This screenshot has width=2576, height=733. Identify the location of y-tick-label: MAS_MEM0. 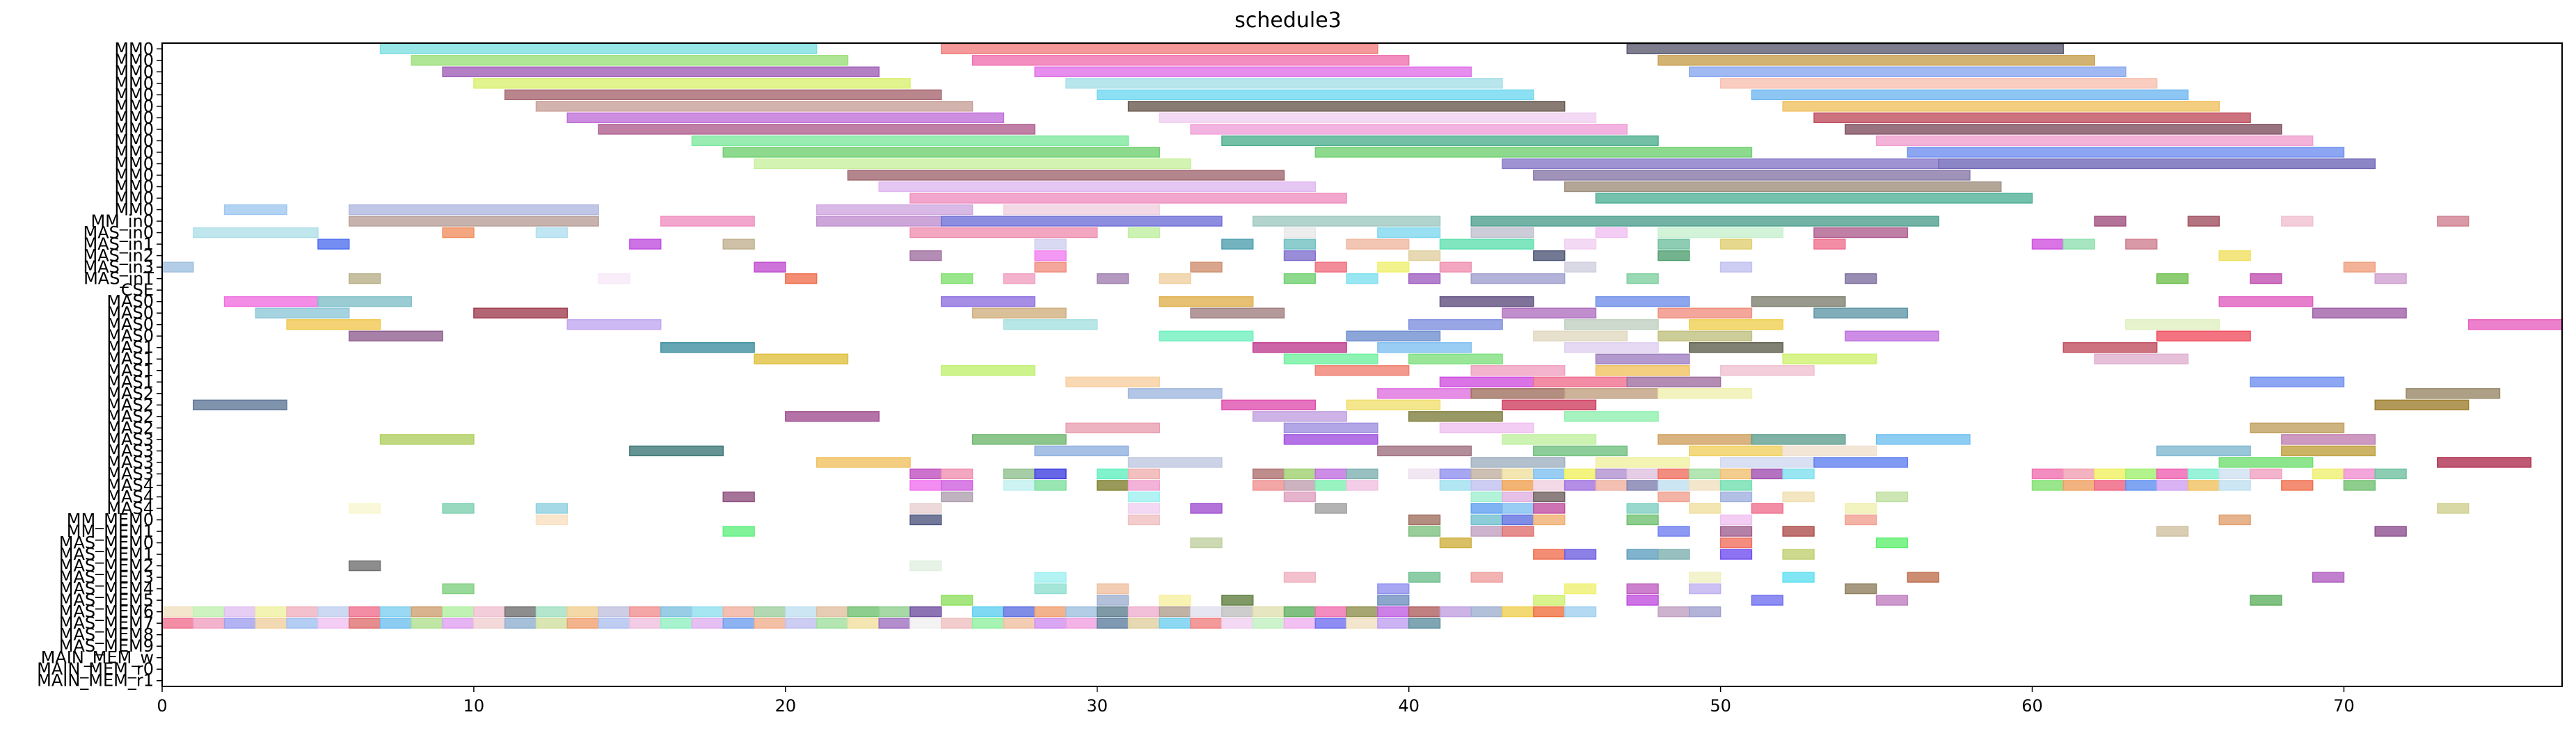
(106, 543).